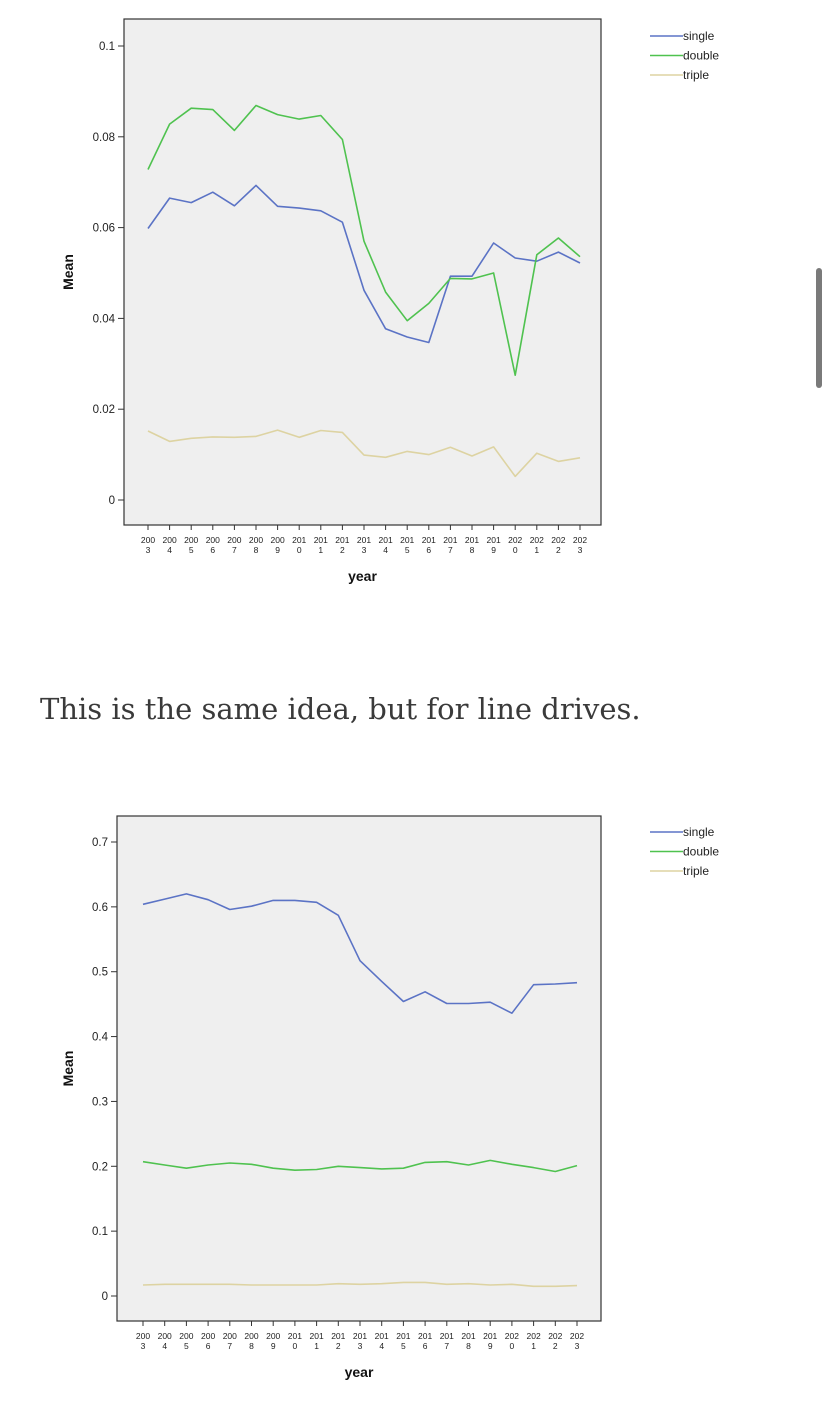  Describe the element at coordinates (100, 843) in the screenshot. I see `y-tick-label: 0.7` at that location.